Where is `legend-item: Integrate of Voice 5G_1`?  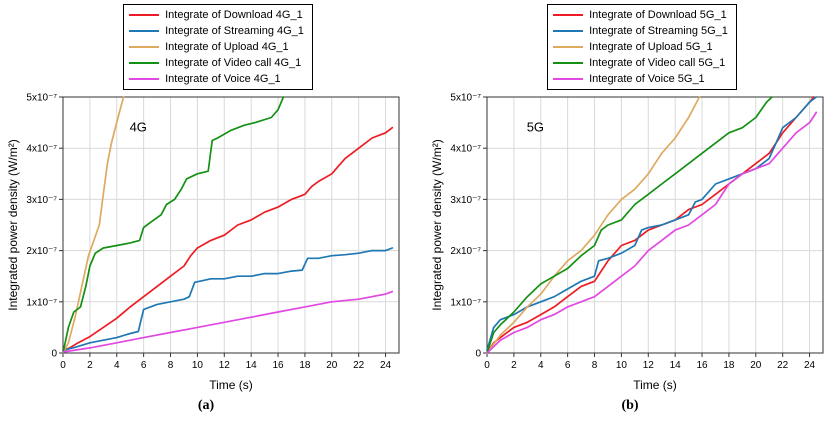
legend-item: Integrate of Voice 5G_1 is located at coordinates (640, 79).